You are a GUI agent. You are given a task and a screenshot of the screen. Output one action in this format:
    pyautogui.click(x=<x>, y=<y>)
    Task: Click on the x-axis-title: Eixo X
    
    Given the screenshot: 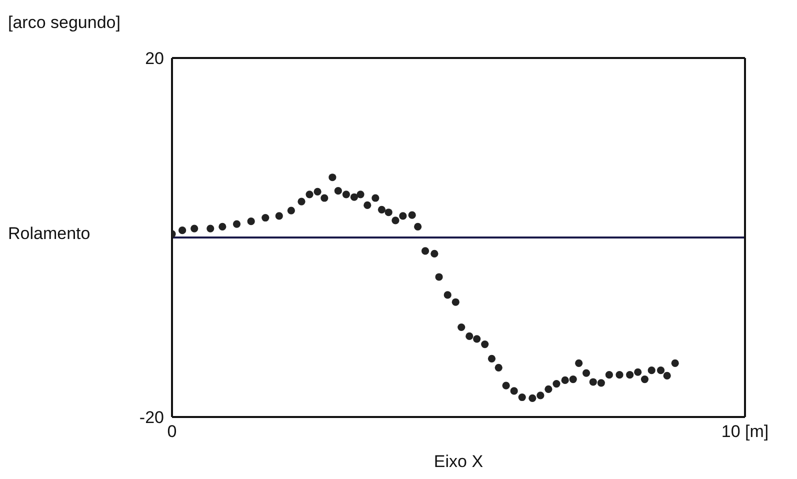 What is the action you would take?
    pyautogui.click(x=459, y=461)
    